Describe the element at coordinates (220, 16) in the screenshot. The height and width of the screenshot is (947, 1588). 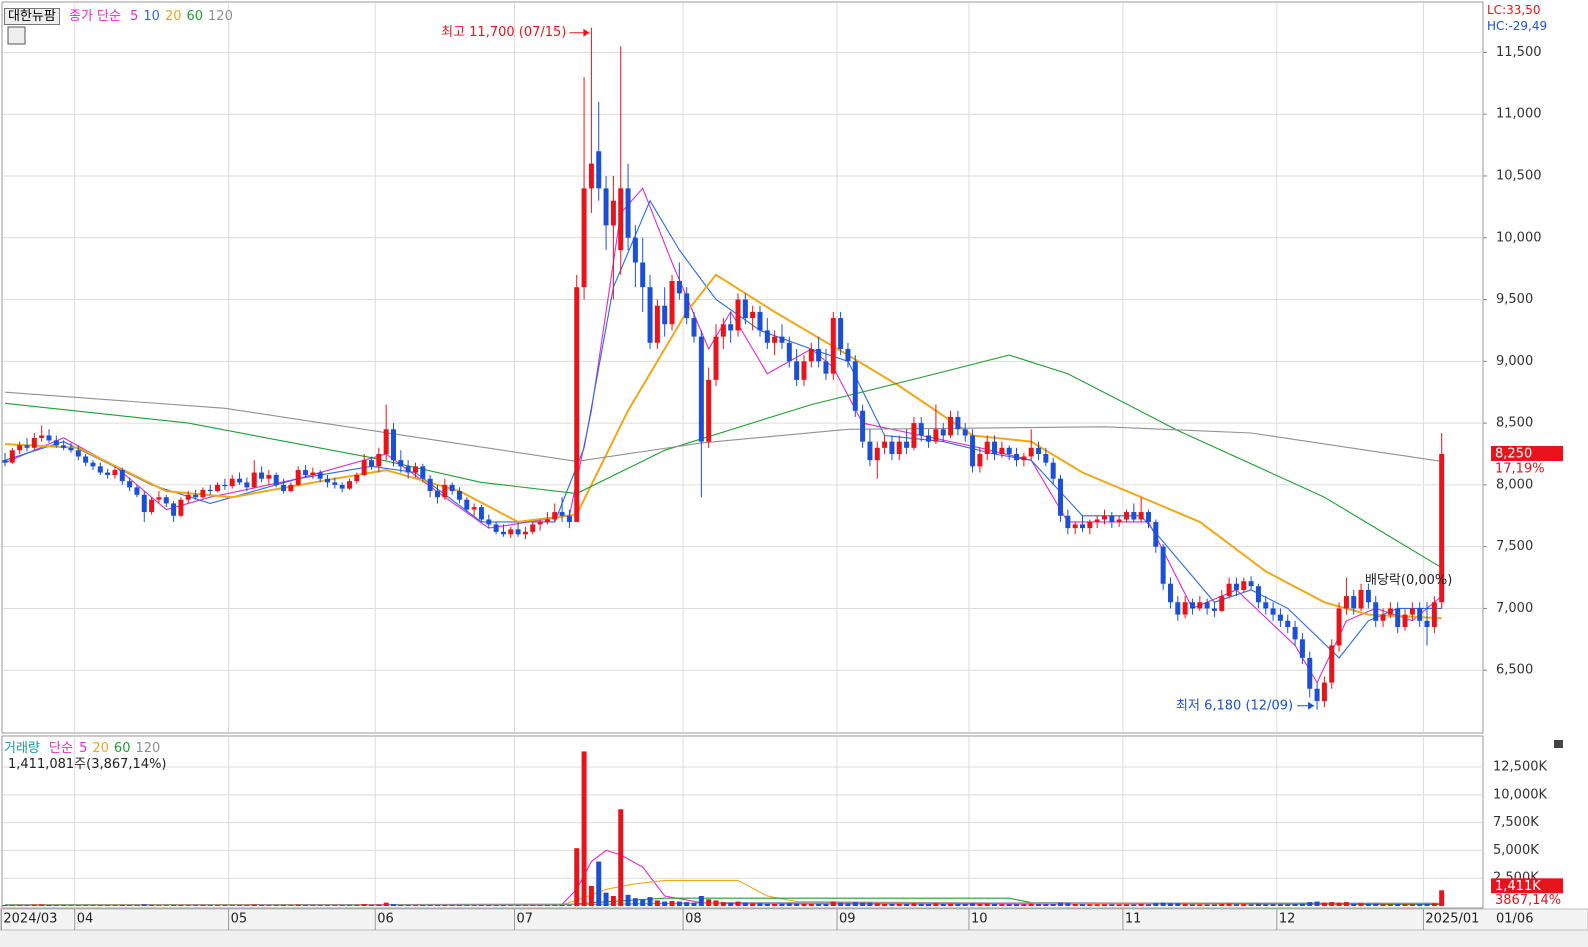
I see `legend-entry: 120` at that location.